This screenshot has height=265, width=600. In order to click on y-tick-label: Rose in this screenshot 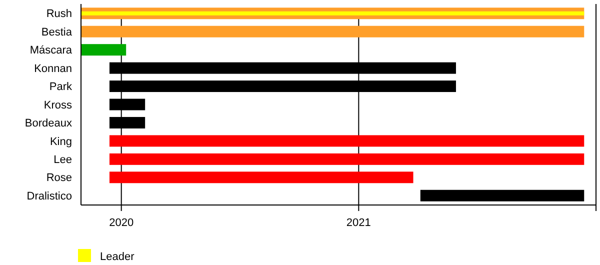, I will do `click(59, 178)`.